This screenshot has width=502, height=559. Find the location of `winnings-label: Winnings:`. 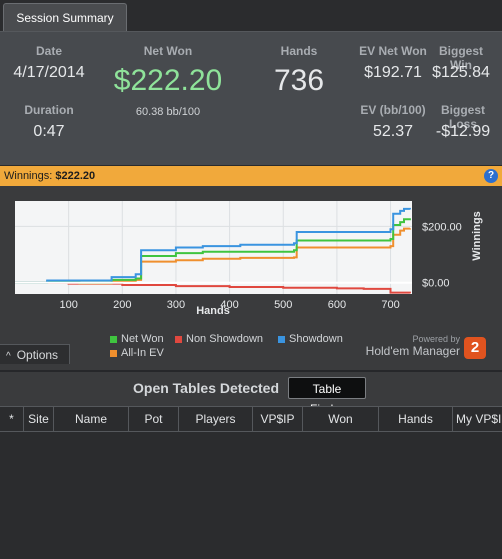

winnings-label: Winnings: is located at coordinates (28, 176).